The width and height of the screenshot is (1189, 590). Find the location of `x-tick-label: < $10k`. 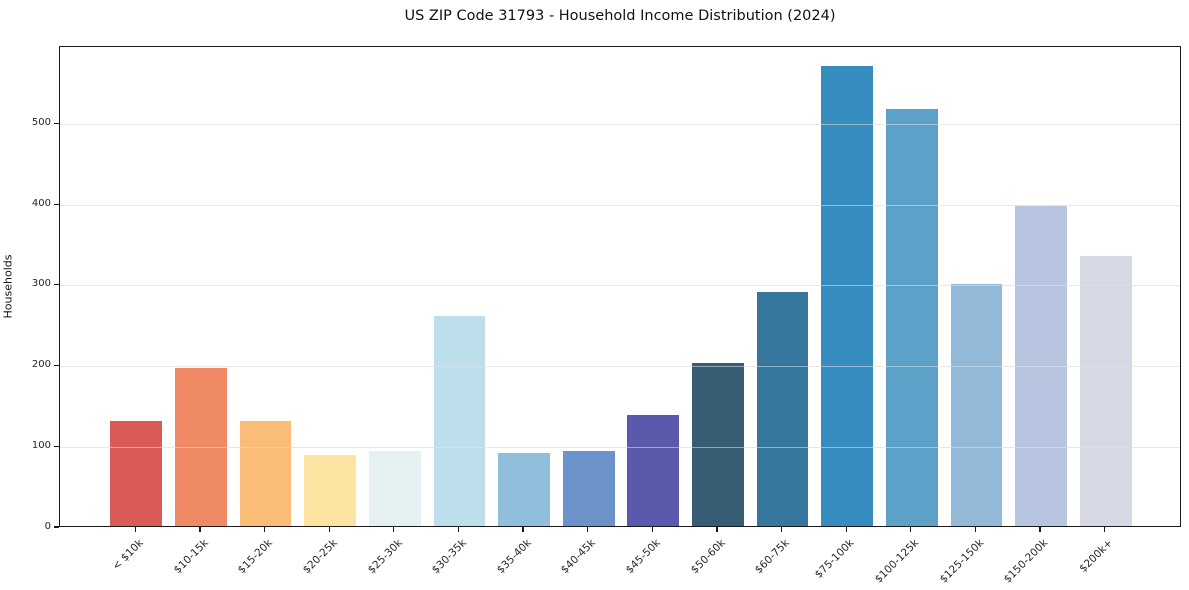

x-tick-label: < $10k is located at coordinates (128, 555).